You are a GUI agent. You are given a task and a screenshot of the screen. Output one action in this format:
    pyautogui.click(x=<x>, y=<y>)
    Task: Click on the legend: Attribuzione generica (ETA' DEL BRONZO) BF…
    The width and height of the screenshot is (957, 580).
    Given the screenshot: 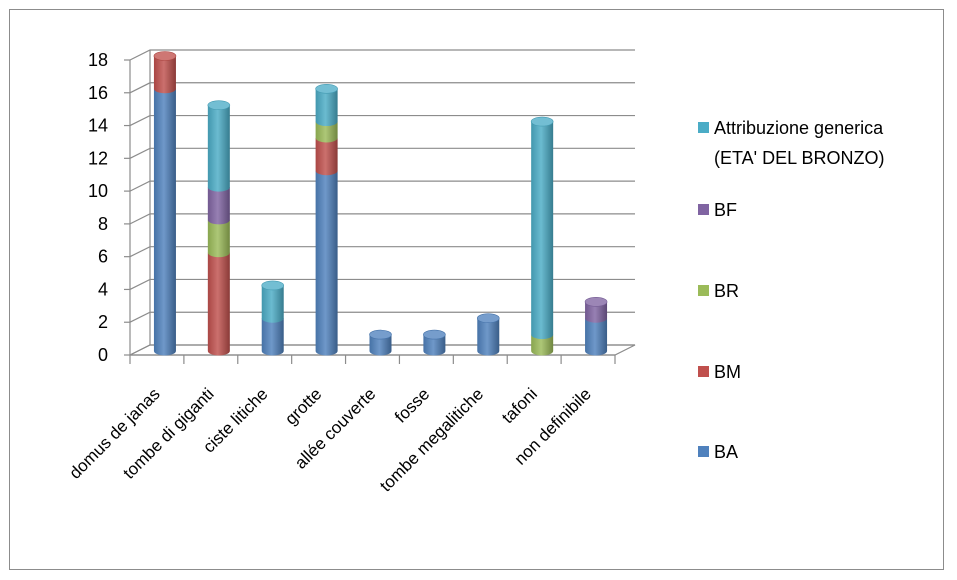 What is the action you would take?
    pyautogui.click(x=791, y=290)
    